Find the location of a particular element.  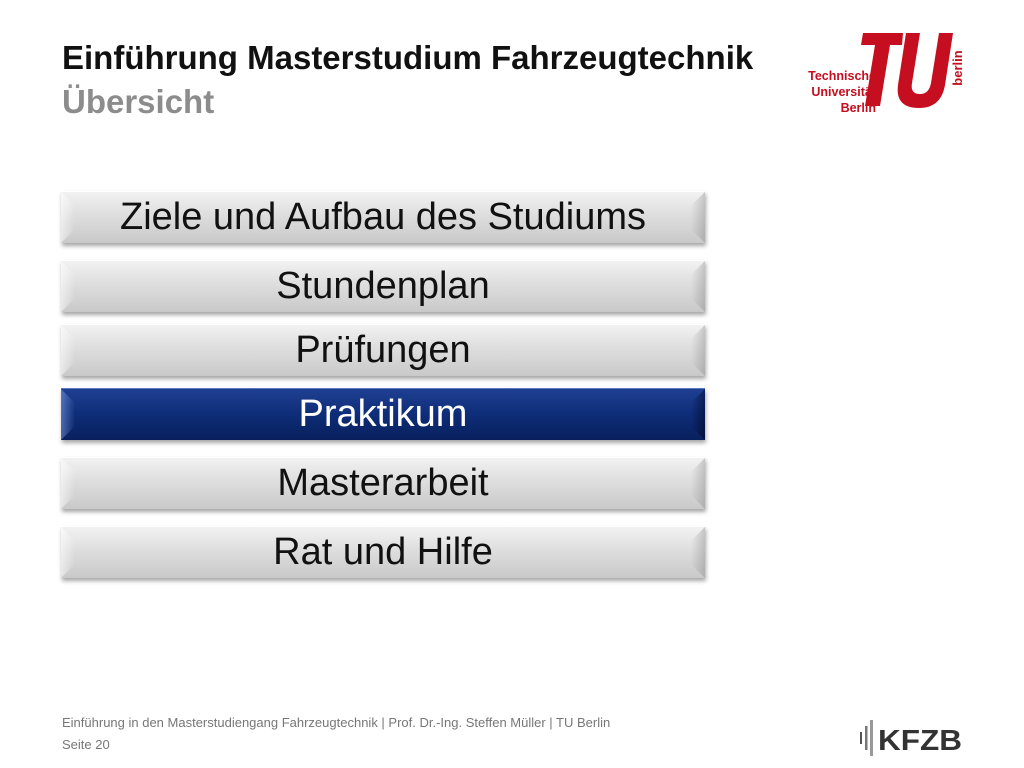

menu-item-masterarbeit: Masterarbeit is located at coordinates (383, 483).